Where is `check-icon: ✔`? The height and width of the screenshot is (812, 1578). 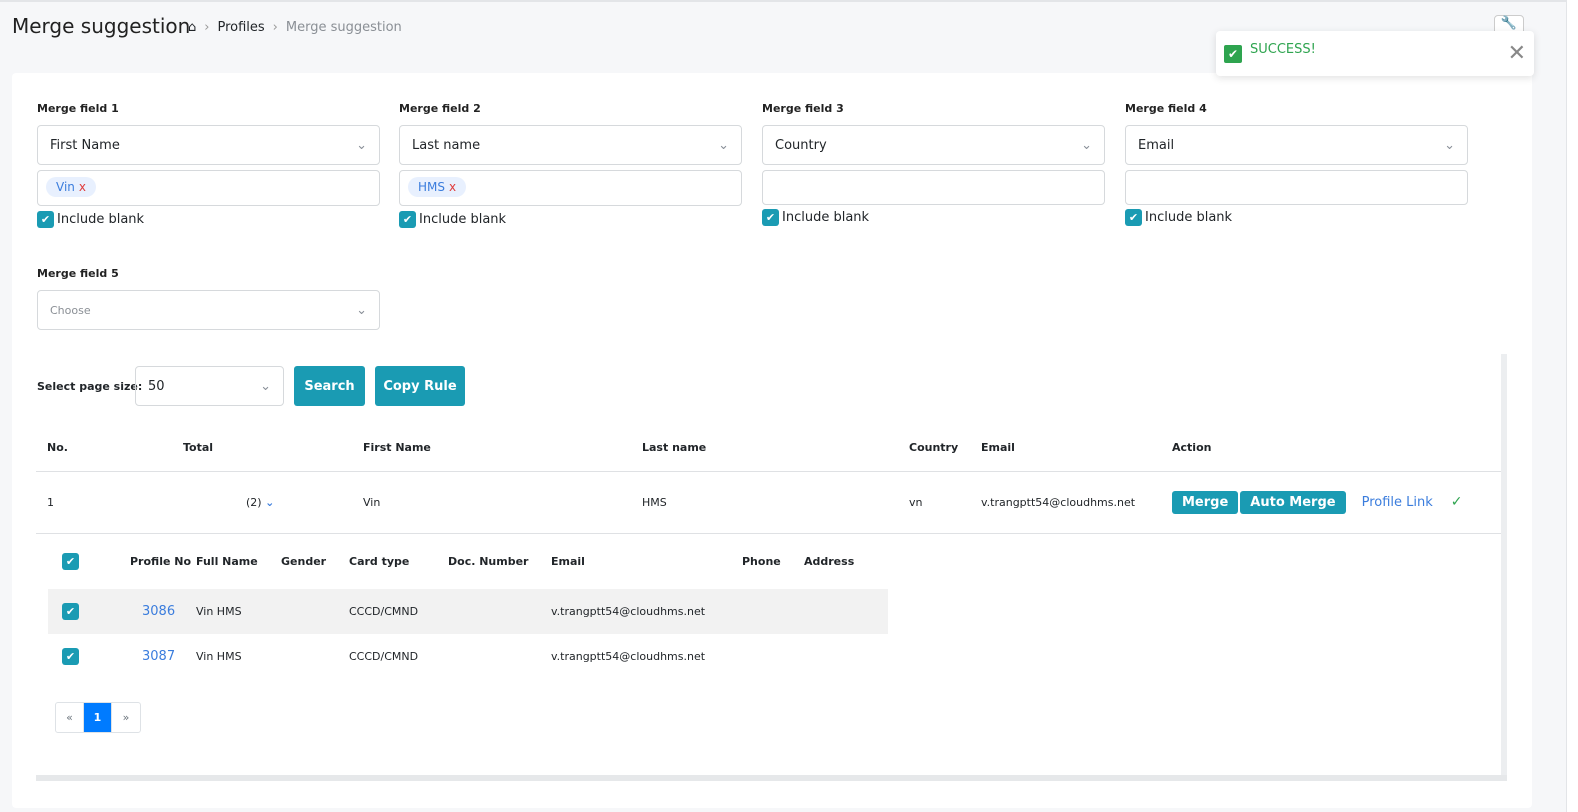
check-icon: ✔ is located at coordinates (1233, 53).